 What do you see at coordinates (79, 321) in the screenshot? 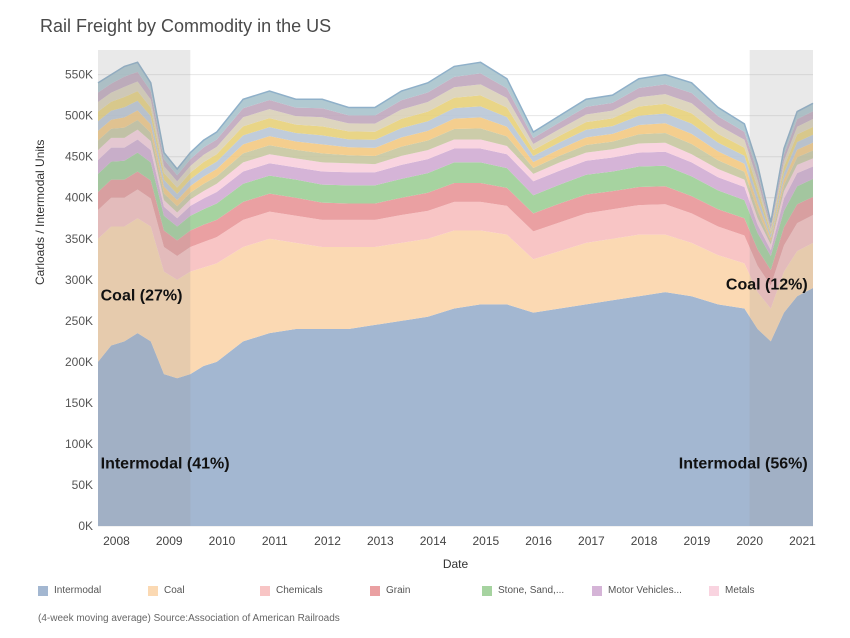
I see `y-tick-label: 250K` at bounding box center [79, 321].